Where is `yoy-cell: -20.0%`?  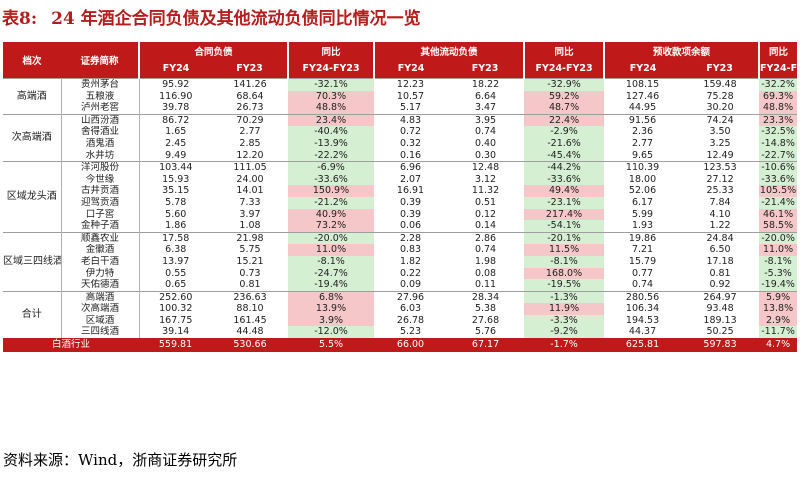
yoy-cell: -20.0% is located at coordinates (331, 238).